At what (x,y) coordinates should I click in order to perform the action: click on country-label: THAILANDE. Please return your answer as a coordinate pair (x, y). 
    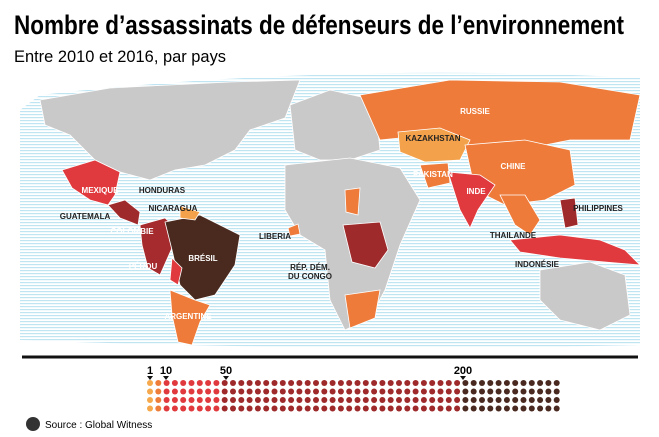
    Looking at the image, I should click on (513, 235).